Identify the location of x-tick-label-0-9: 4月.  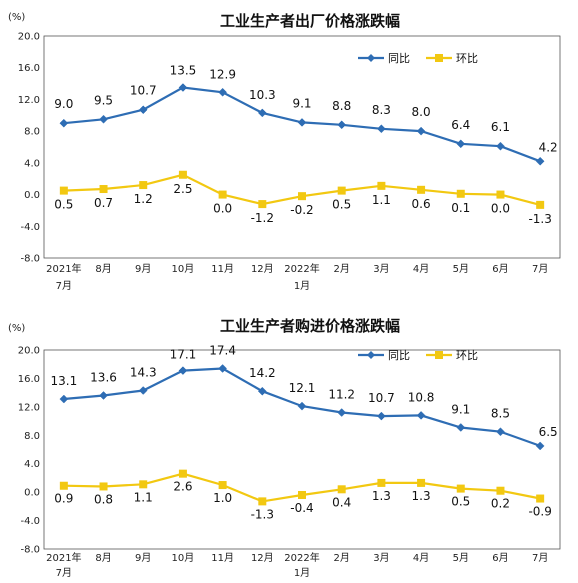
(421, 269).